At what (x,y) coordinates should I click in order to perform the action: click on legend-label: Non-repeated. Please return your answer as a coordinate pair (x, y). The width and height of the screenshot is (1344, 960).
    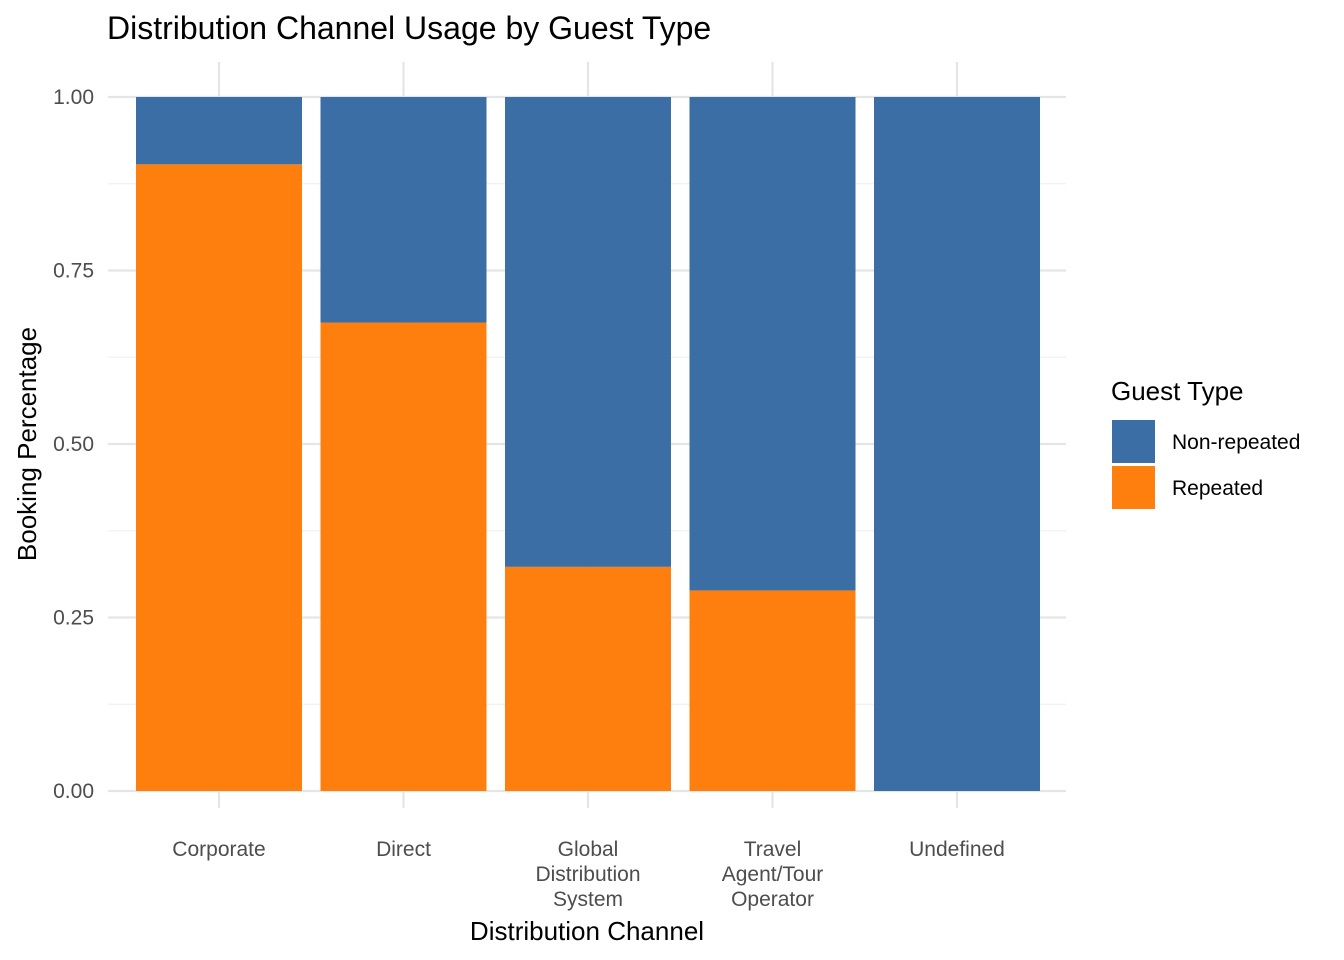
    Looking at the image, I should click on (1236, 442).